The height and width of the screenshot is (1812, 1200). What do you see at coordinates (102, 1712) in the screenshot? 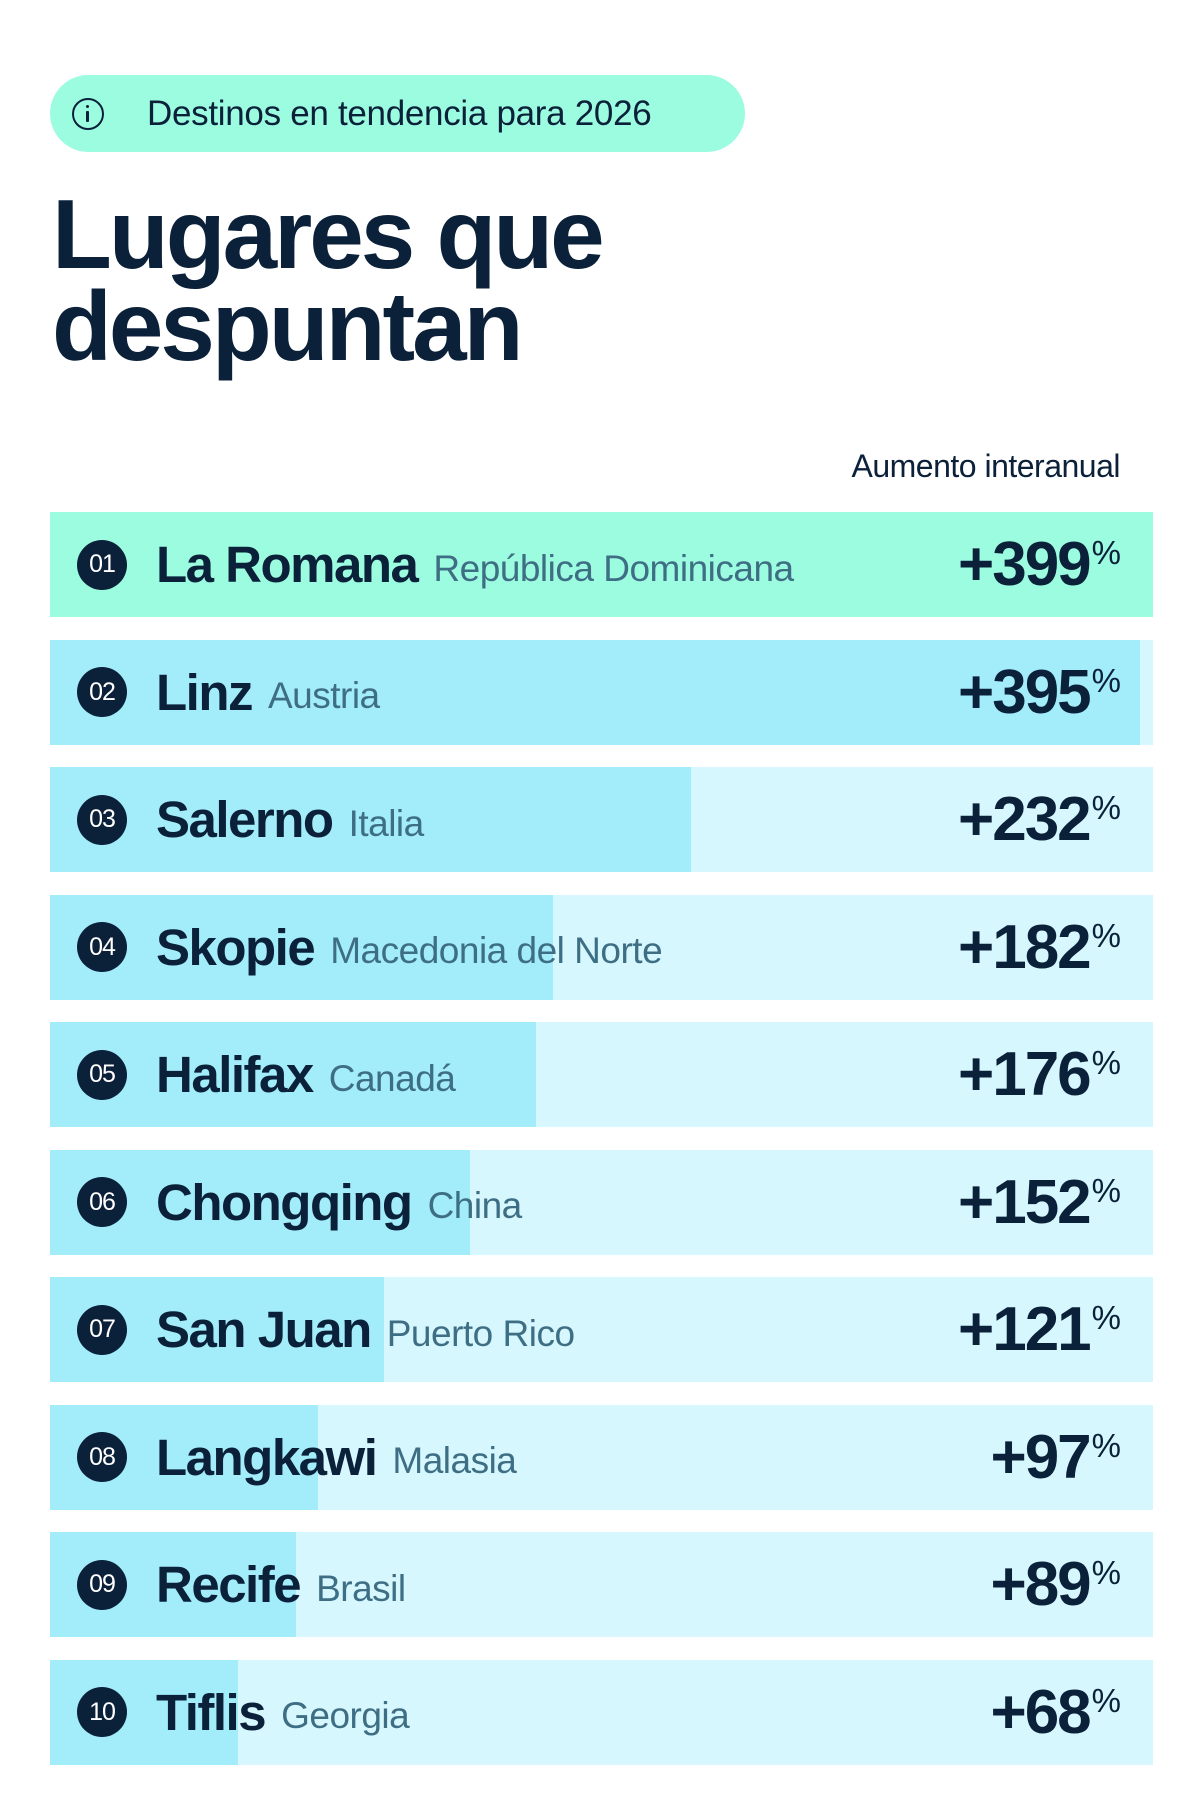
I see `rank-badge: 10` at bounding box center [102, 1712].